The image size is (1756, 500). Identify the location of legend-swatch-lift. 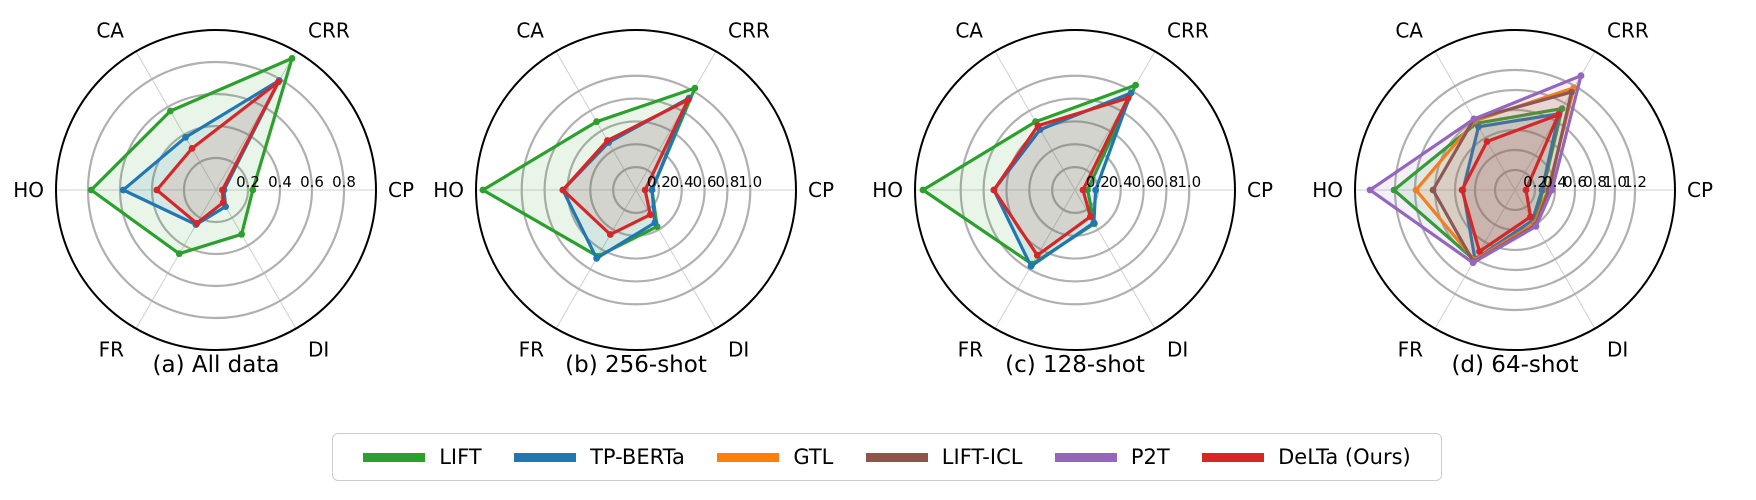
(394, 457).